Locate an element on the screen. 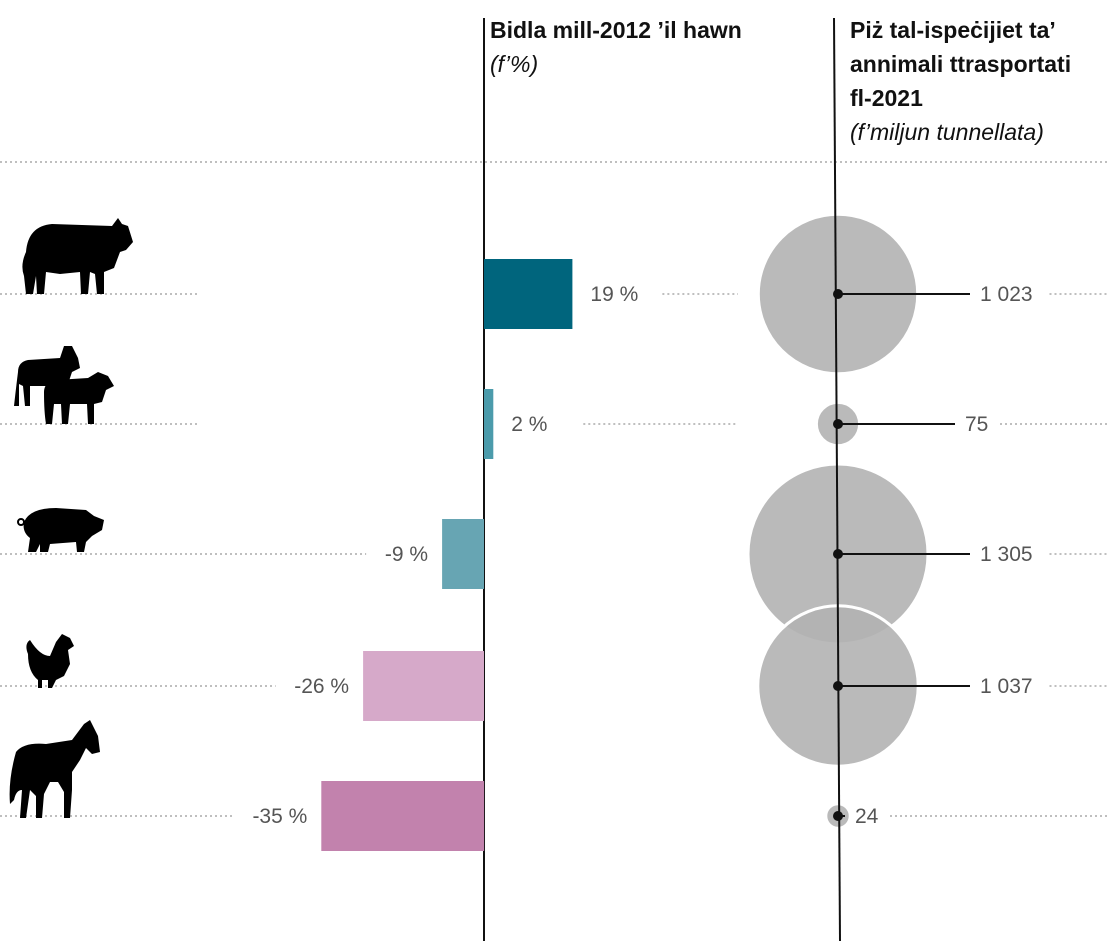  bar-cattle is located at coordinates (528, 294).